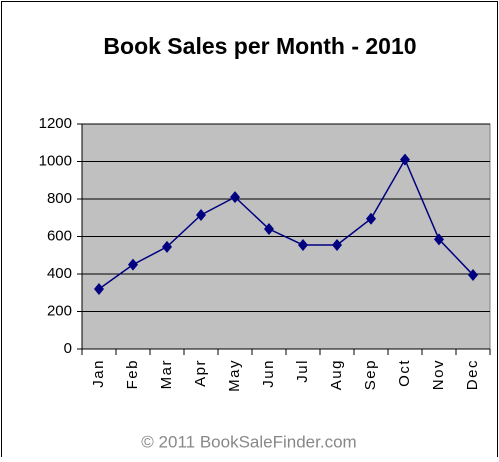 This screenshot has height=462, width=499. What do you see at coordinates (166, 374) in the screenshot?
I see `x-tick-label: Mar` at bounding box center [166, 374].